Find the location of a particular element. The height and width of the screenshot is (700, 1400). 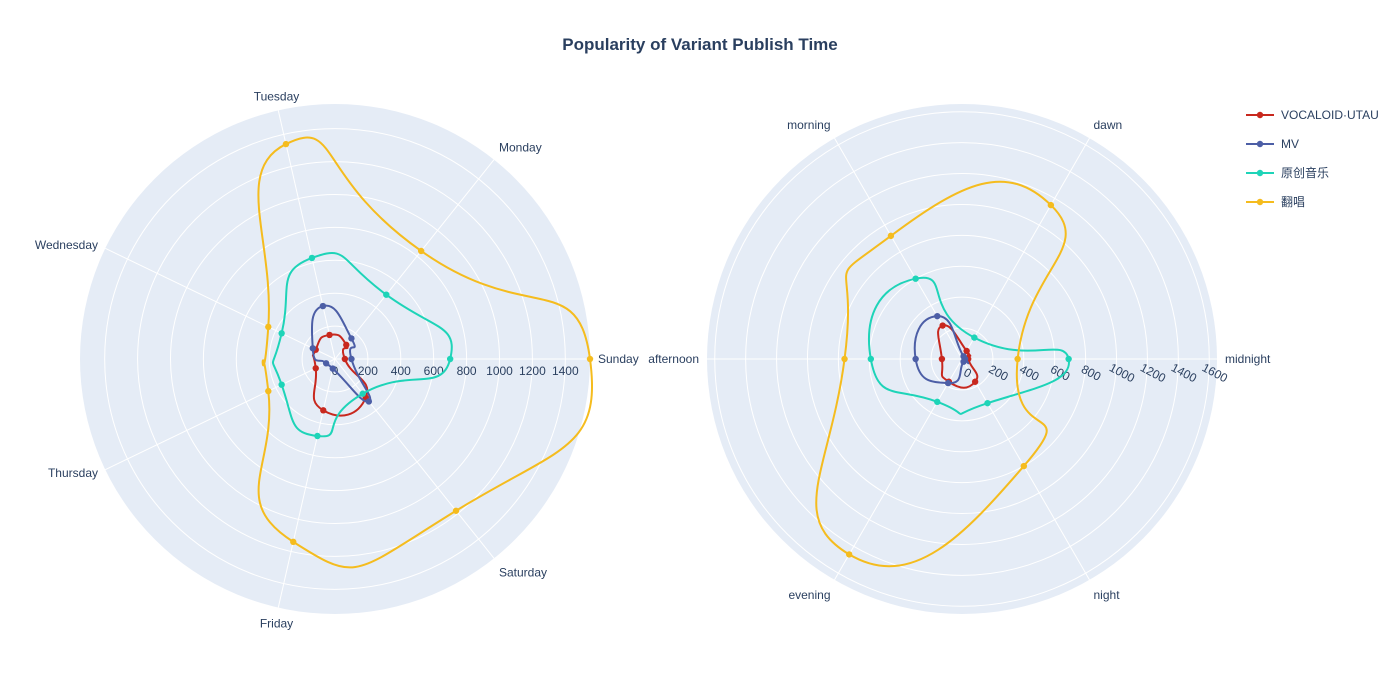

angular-label-night: night is located at coordinates (1107, 595).